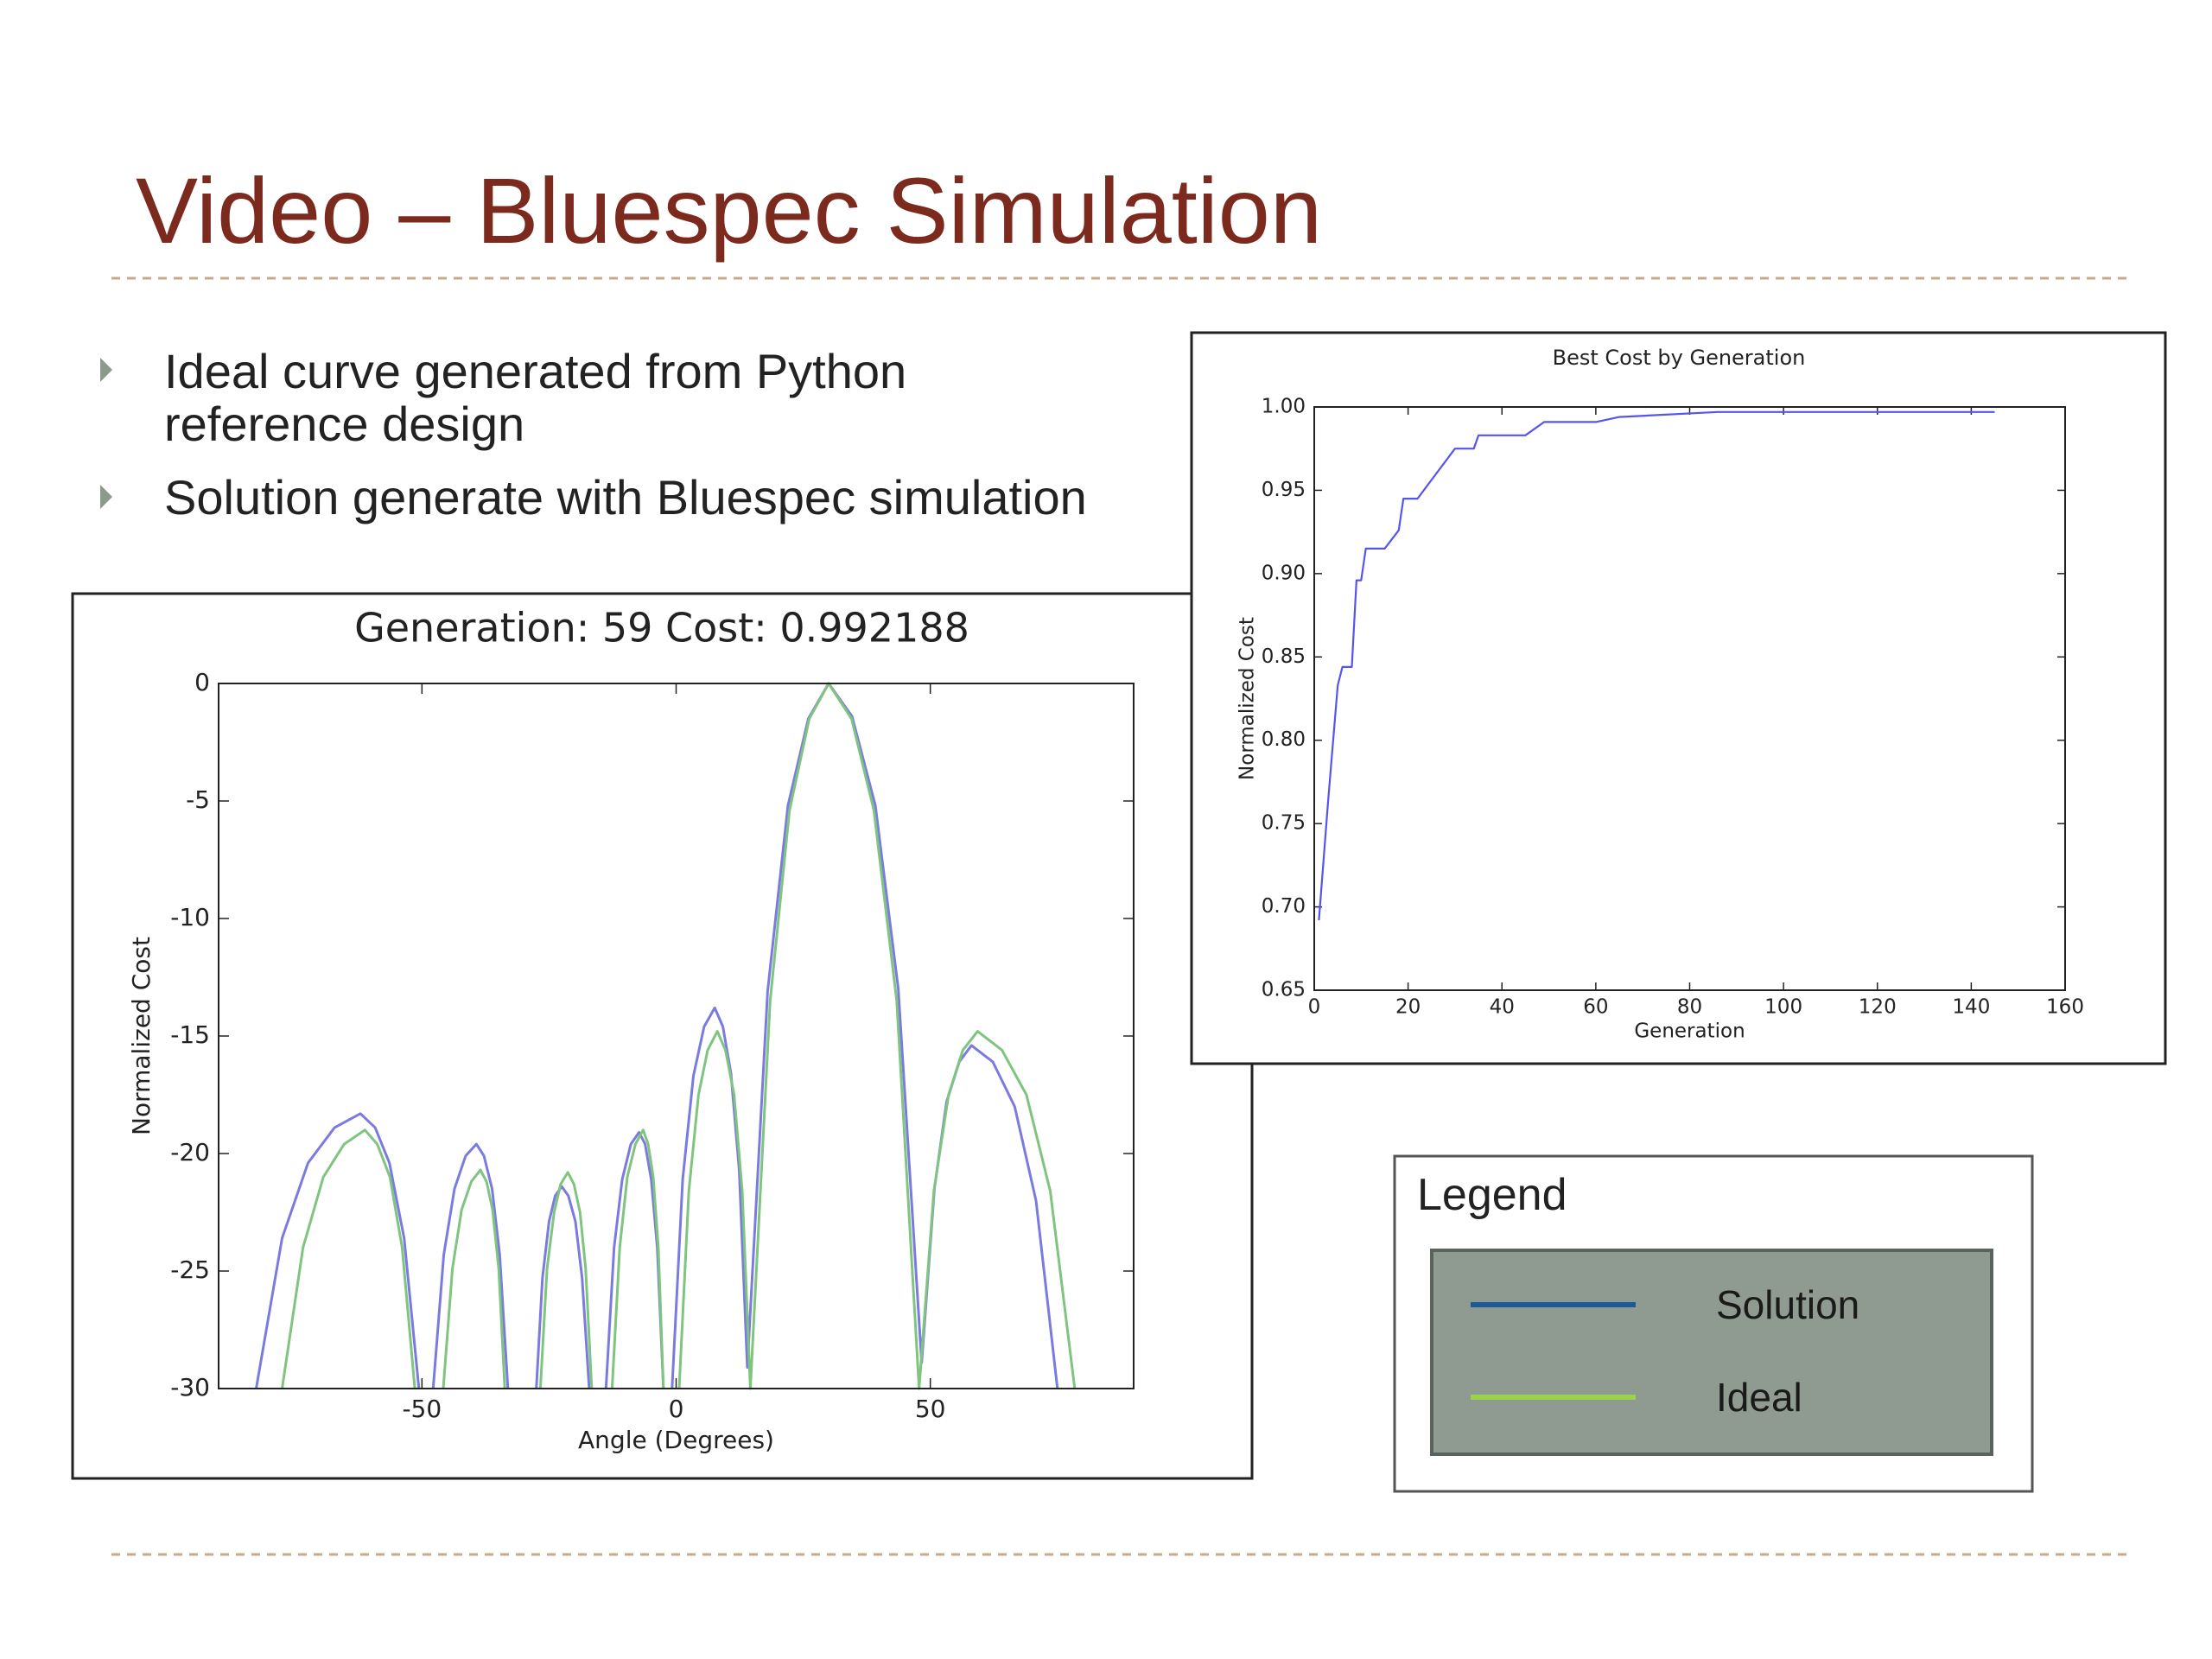 Image resolution: width=2212 pixels, height=1659 pixels. Describe the element at coordinates (190, 1152) in the screenshot. I see `y-tick-label: -20` at that location.